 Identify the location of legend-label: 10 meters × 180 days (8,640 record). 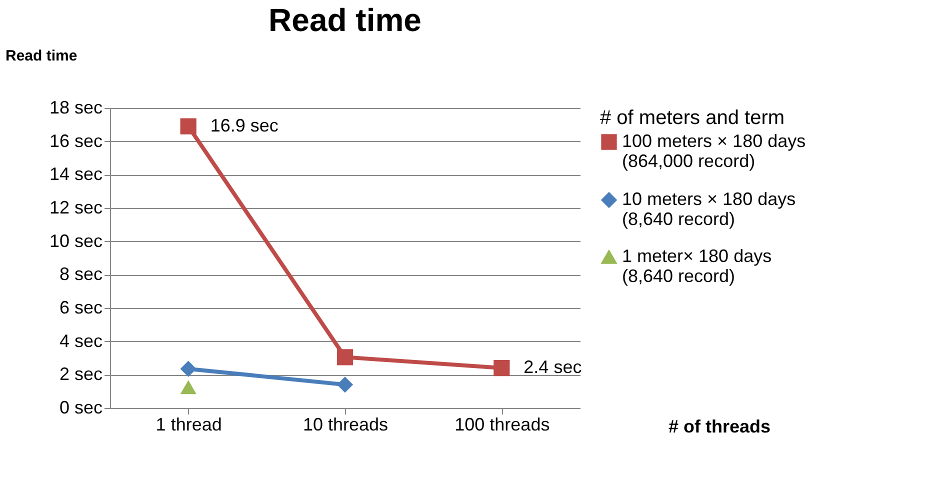
(709, 209).